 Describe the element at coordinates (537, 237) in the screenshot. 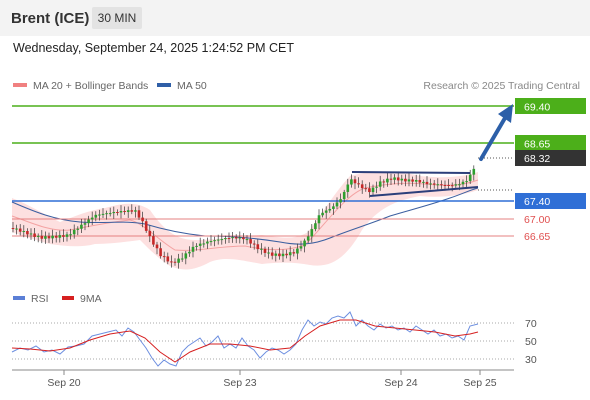

I see `price-label-66-65: 66.65` at that location.